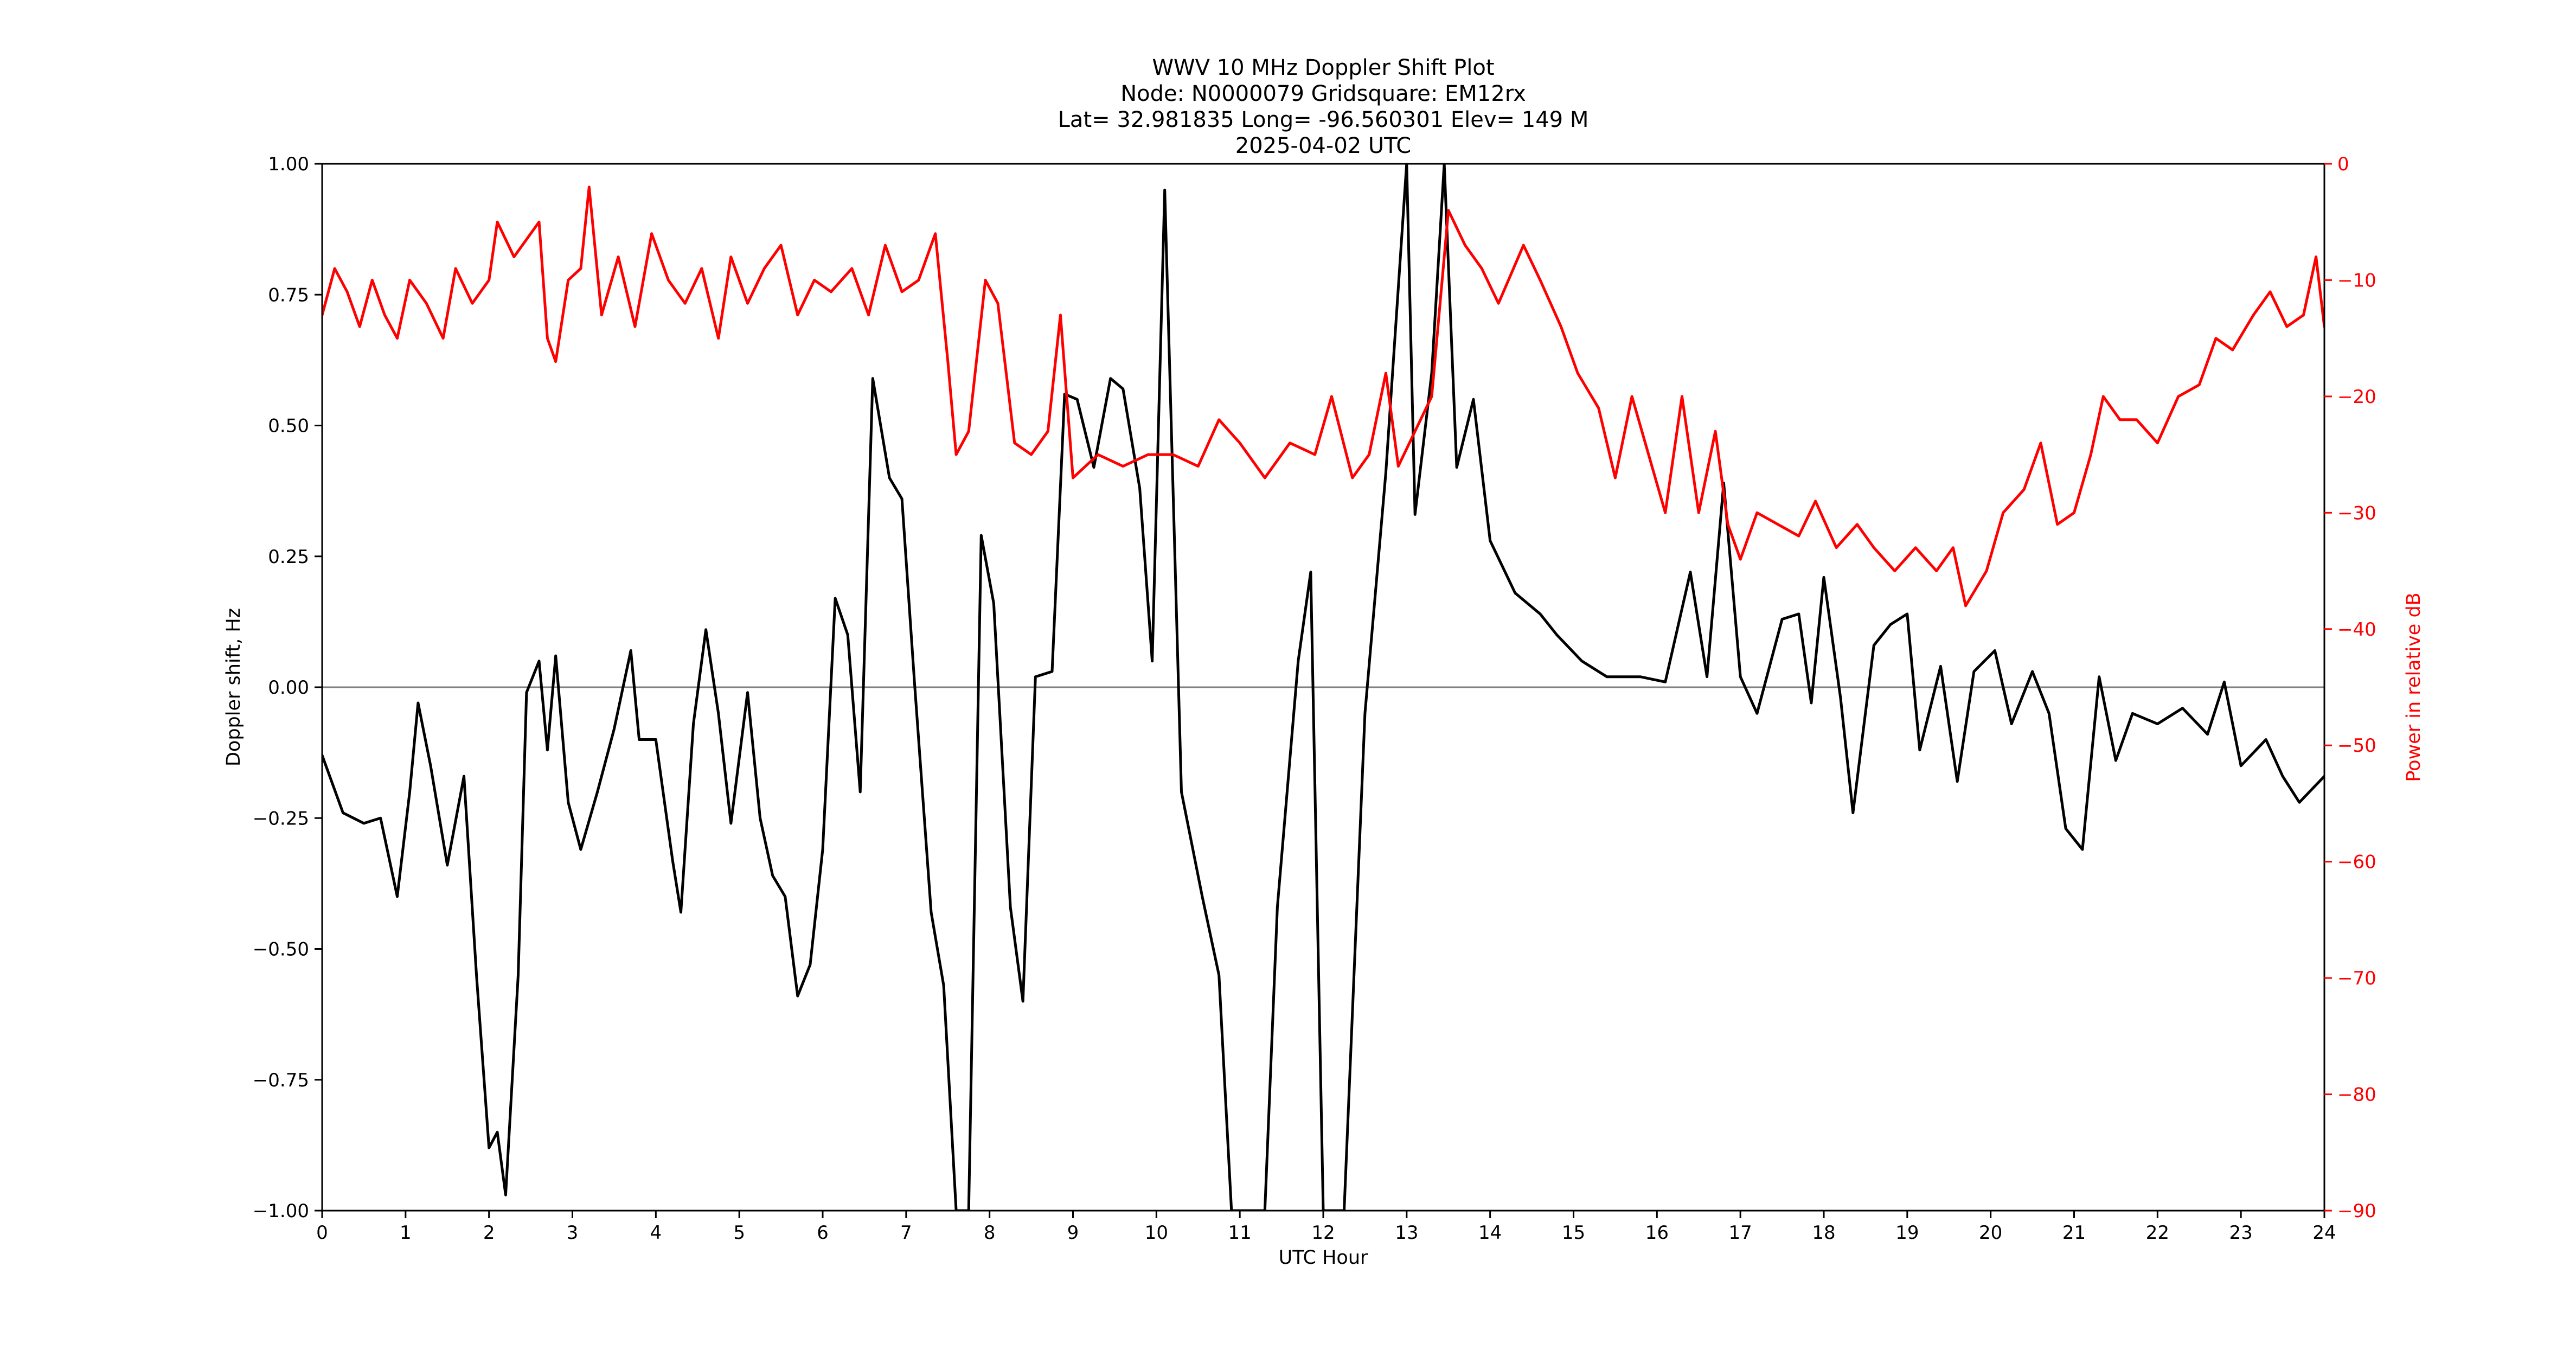  What do you see at coordinates (234, 687) in the screenshot?
I see `left-axis-label: Doppler shift, Hz` at bounding box center [234, 687].